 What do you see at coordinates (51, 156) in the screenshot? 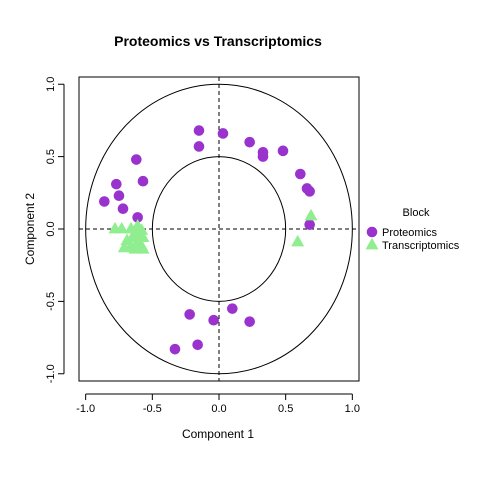
I see `y-tick-label: 0.5` at bounding box center [51, 156].